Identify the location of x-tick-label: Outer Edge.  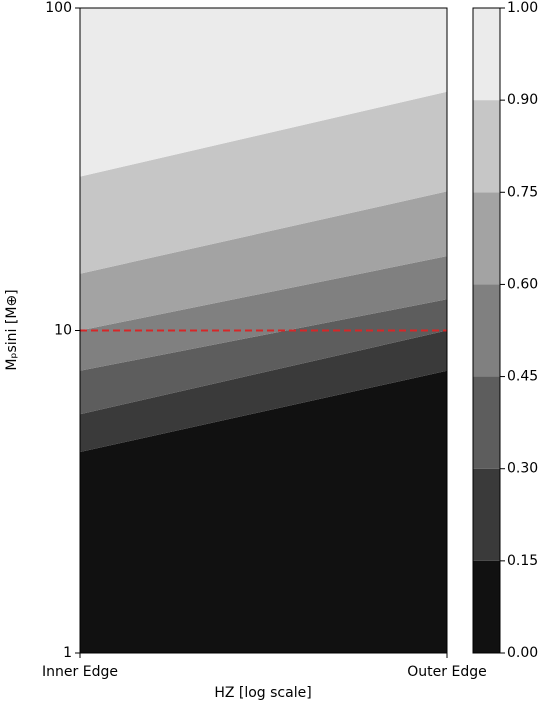
(446, 672).